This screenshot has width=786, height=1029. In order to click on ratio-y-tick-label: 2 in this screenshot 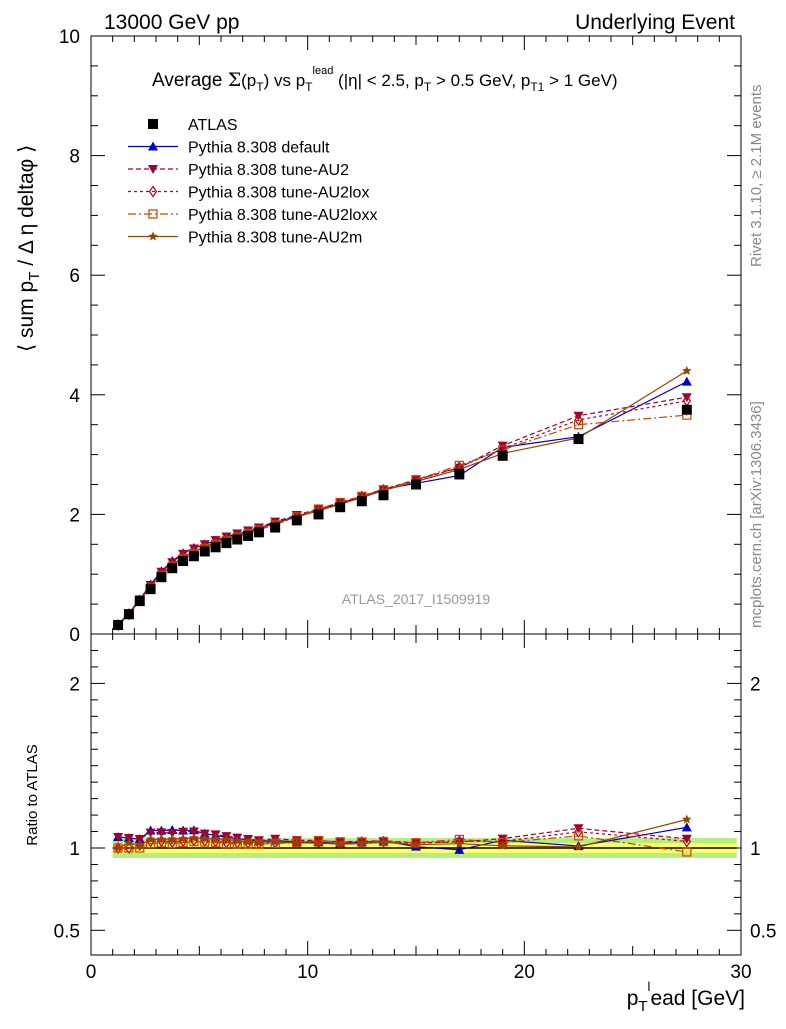, I will do `click(74, 684)`.